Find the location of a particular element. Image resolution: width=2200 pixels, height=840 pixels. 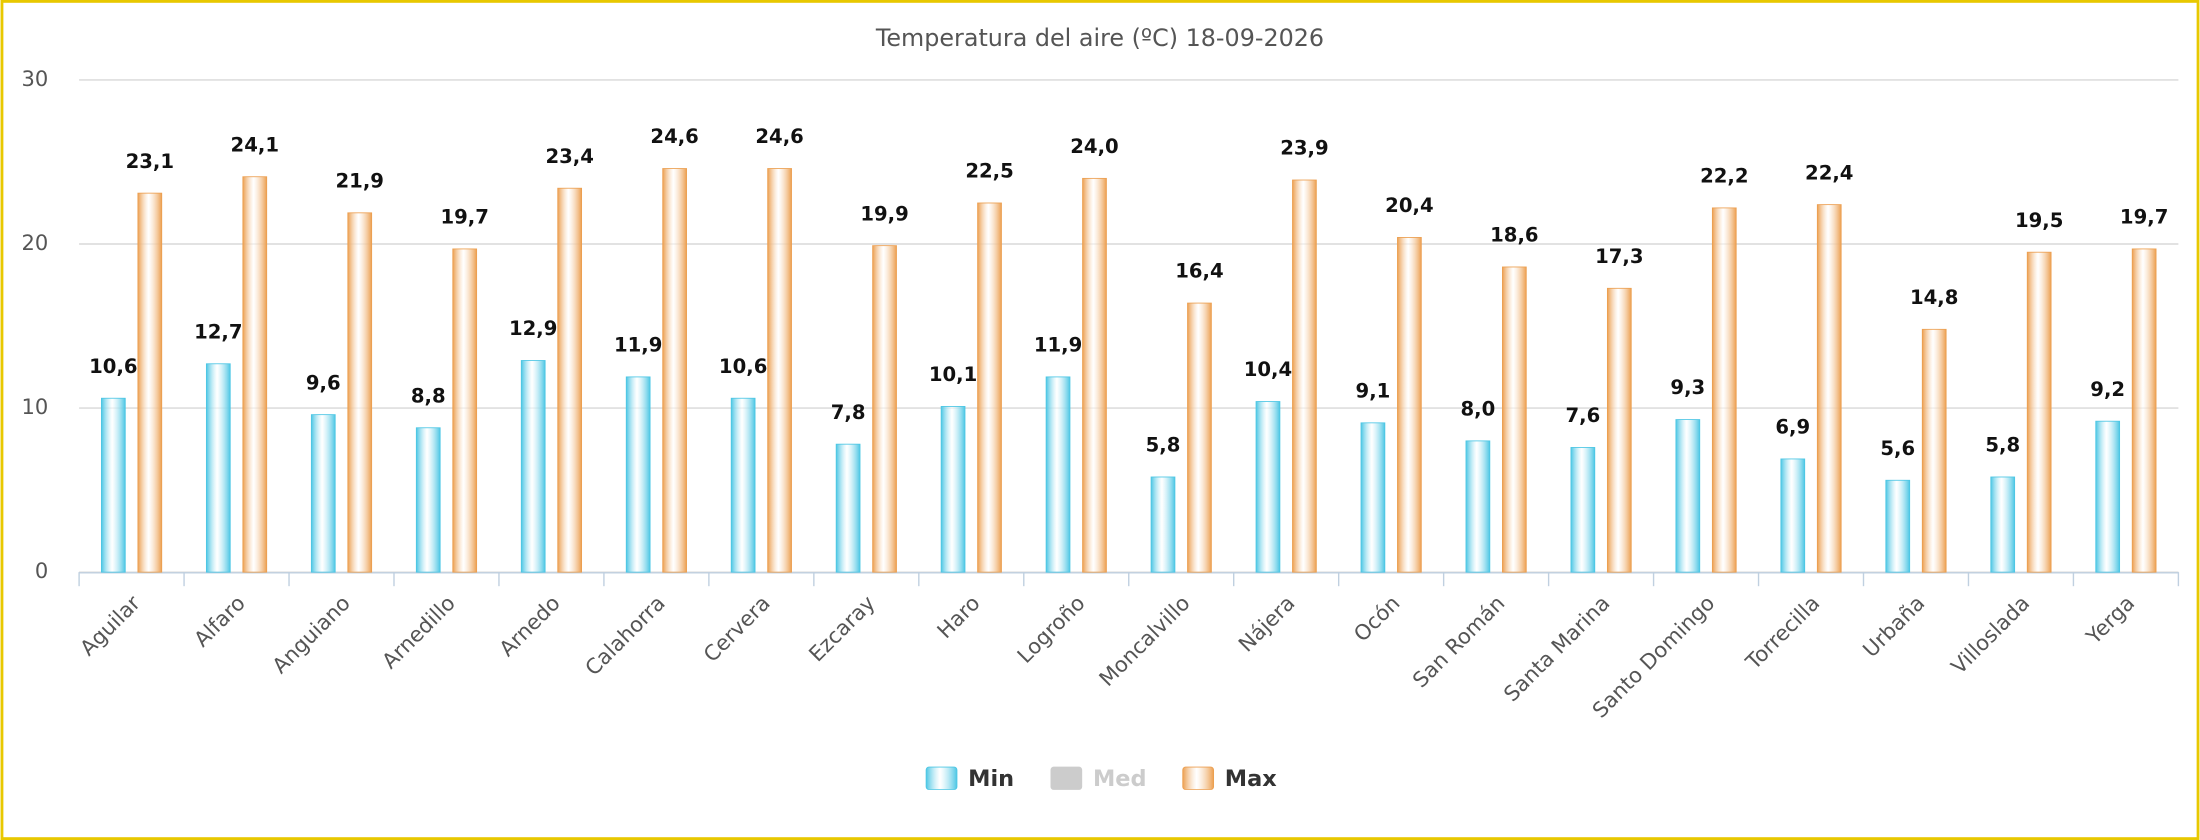

data-label: 12,7 is located at coordinates (218, 331).